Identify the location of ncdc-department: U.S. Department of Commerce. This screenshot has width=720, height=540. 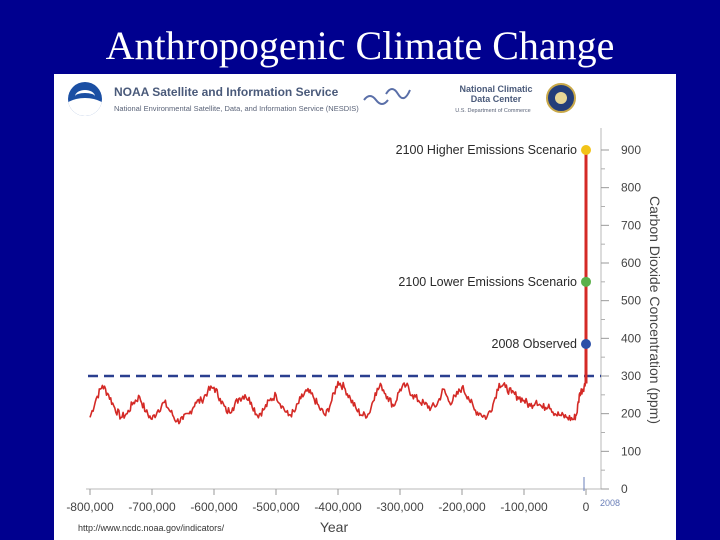
(493, 111).